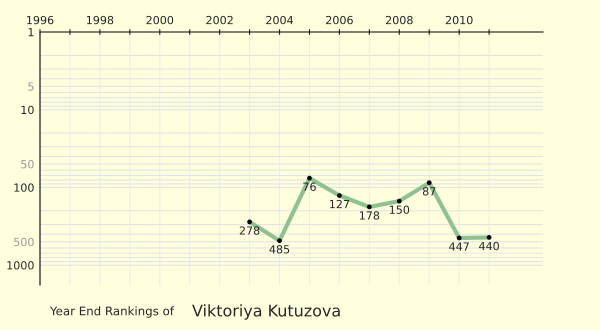 Image resolution: width=600 pixels, height=330 pixels. Describe the element at coordinates (489, 246) in the screenshot. I see `data-label: 440` at that location.